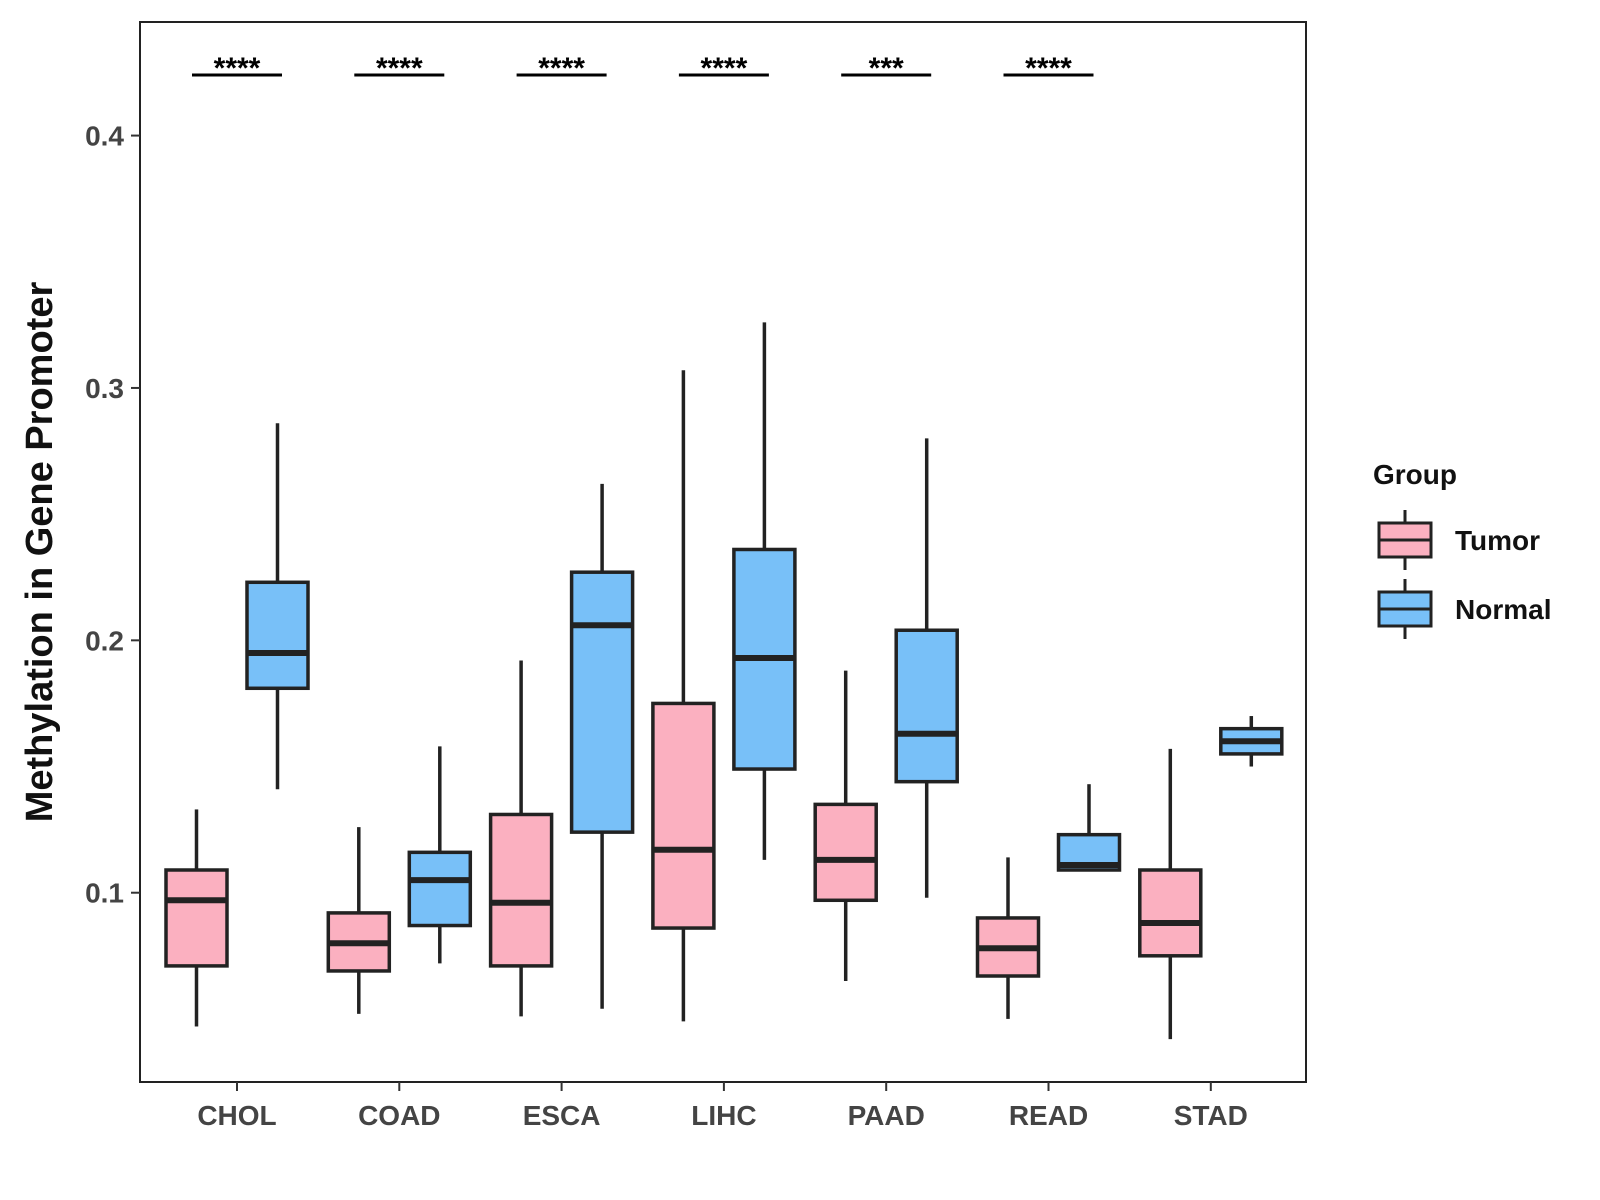  I want to click on x-tick-label: PAAD, so click(886, 1115).